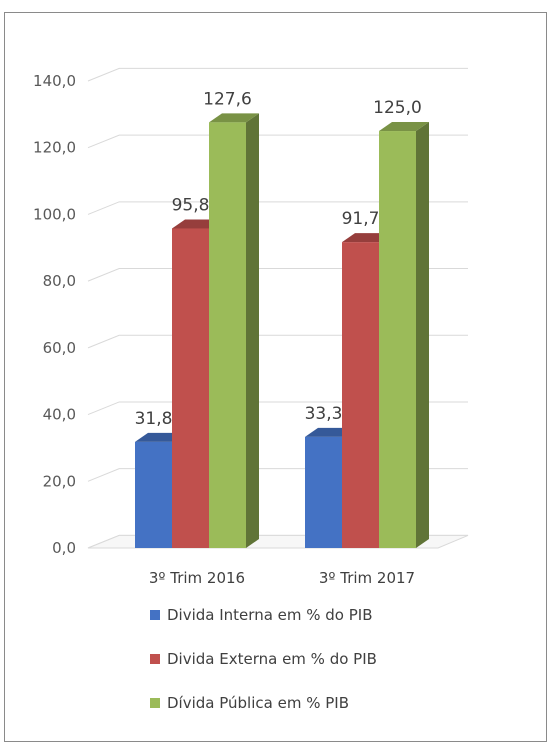  I want to click on legend-item: Divida Interna em % do PIB, so click(261, 615).